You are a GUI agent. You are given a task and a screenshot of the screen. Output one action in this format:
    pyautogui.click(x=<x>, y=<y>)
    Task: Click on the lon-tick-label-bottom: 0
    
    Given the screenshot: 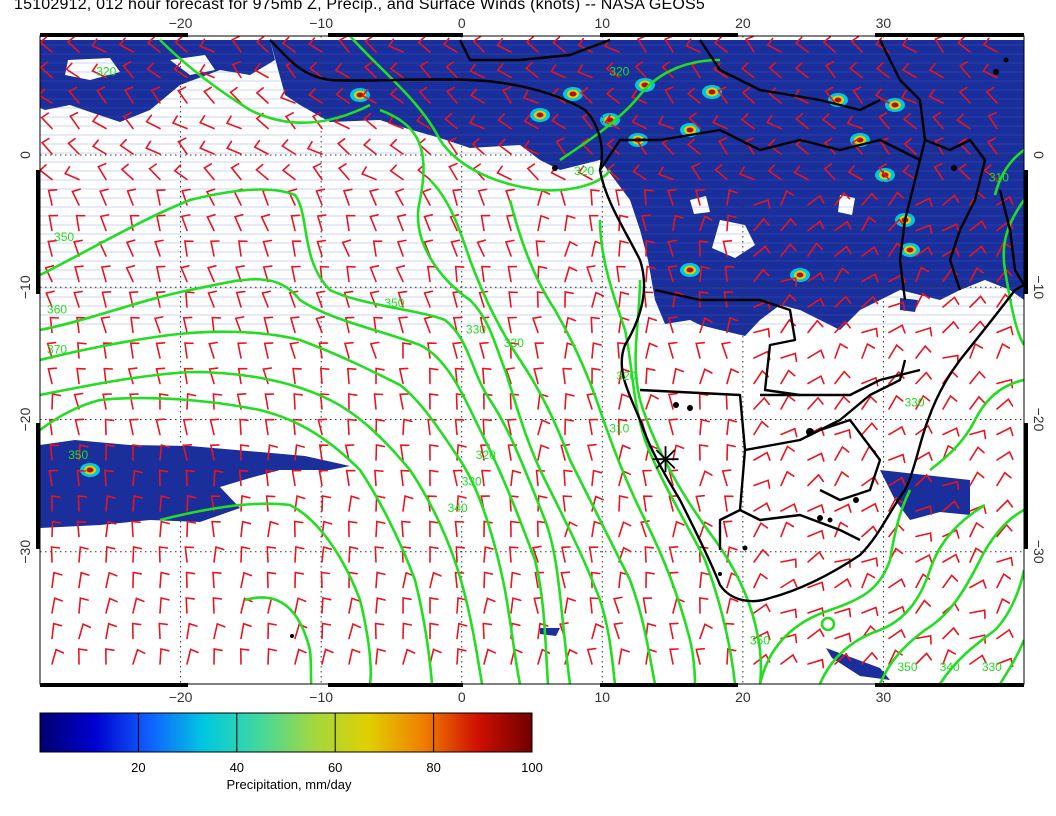 What is the action you would take?
    pyautogui.click(x=462, y=697)
    